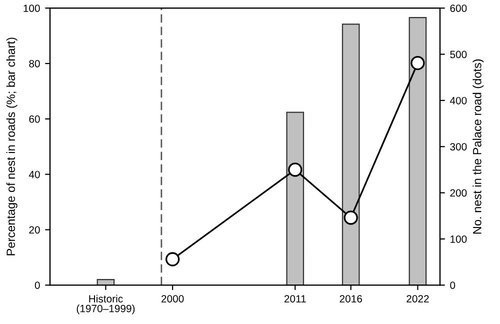 This screenshot has width=500, height=324. Describe the element at coordinates (458, 54) in the screenshot. I see `y2-tick-label: 500` at that location.